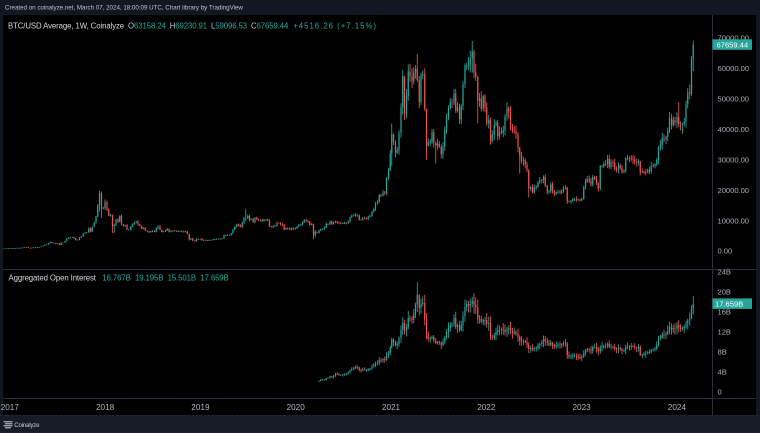  What do you see at coordinates (724, 272) in the screenshot?
I see `svg-text: 24B` at bounding box center [724, 272].